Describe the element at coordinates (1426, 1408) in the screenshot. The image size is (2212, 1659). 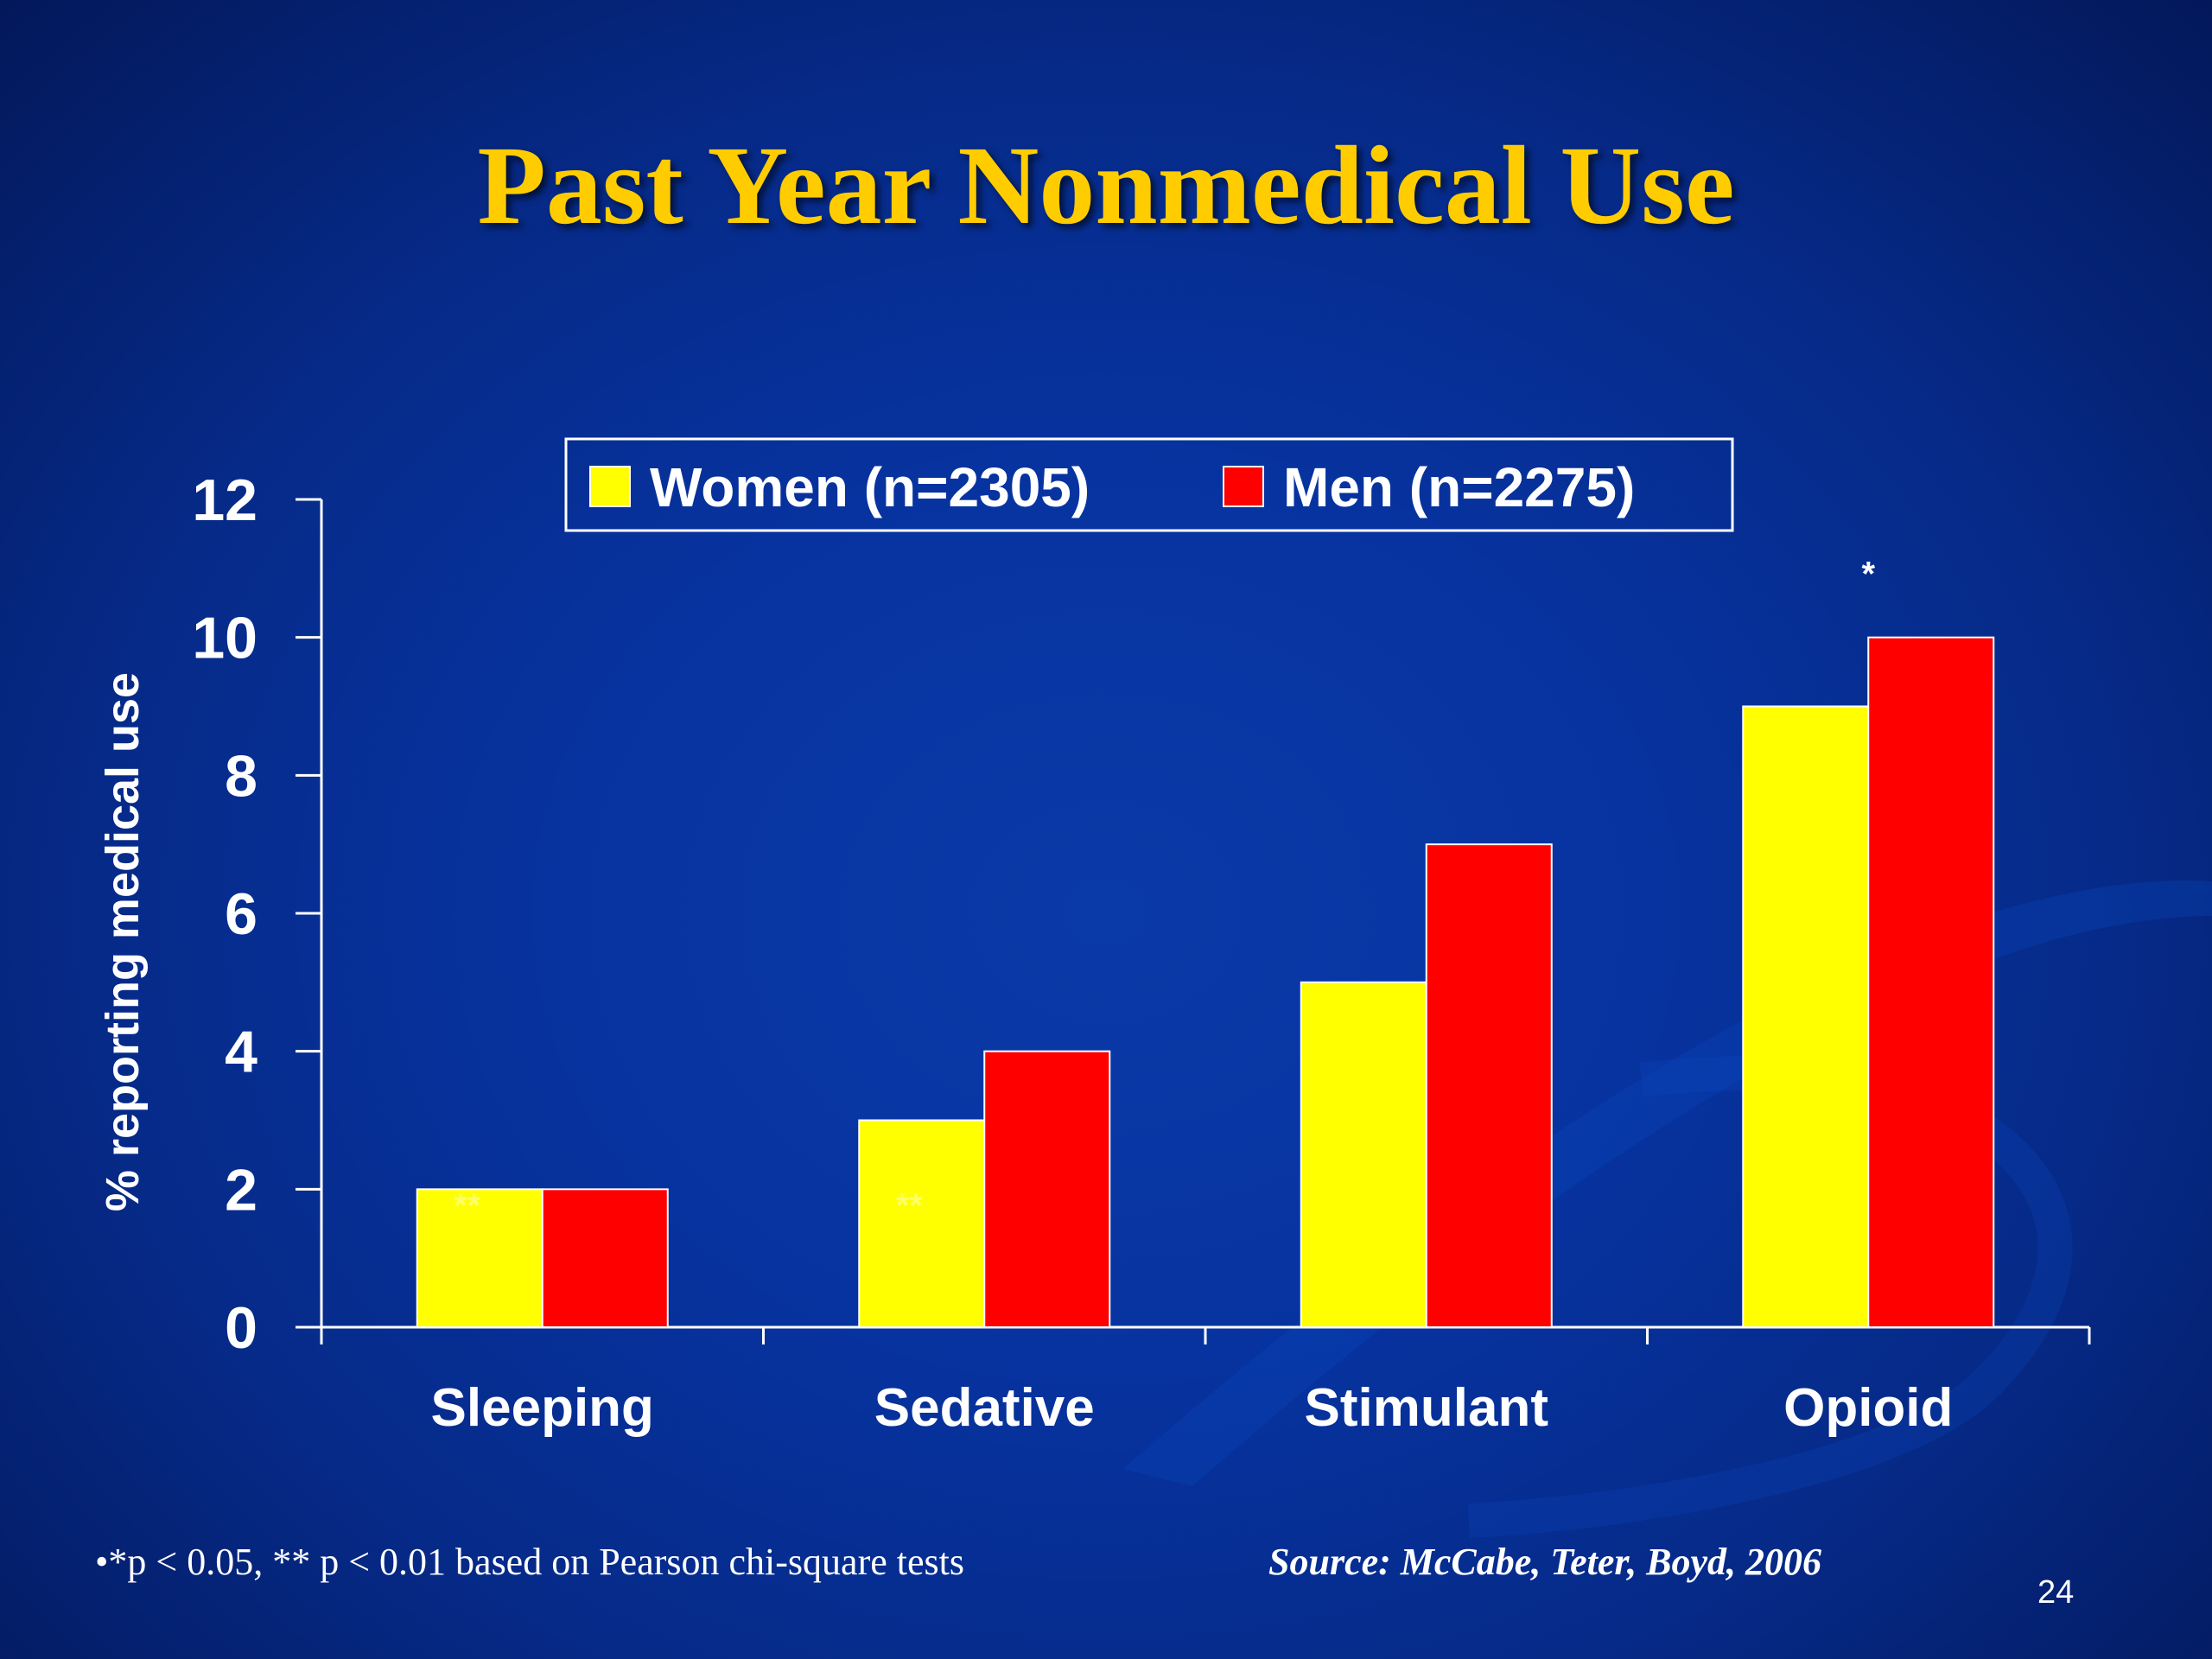
I see `x-tick-label: Stimulant` at that location.